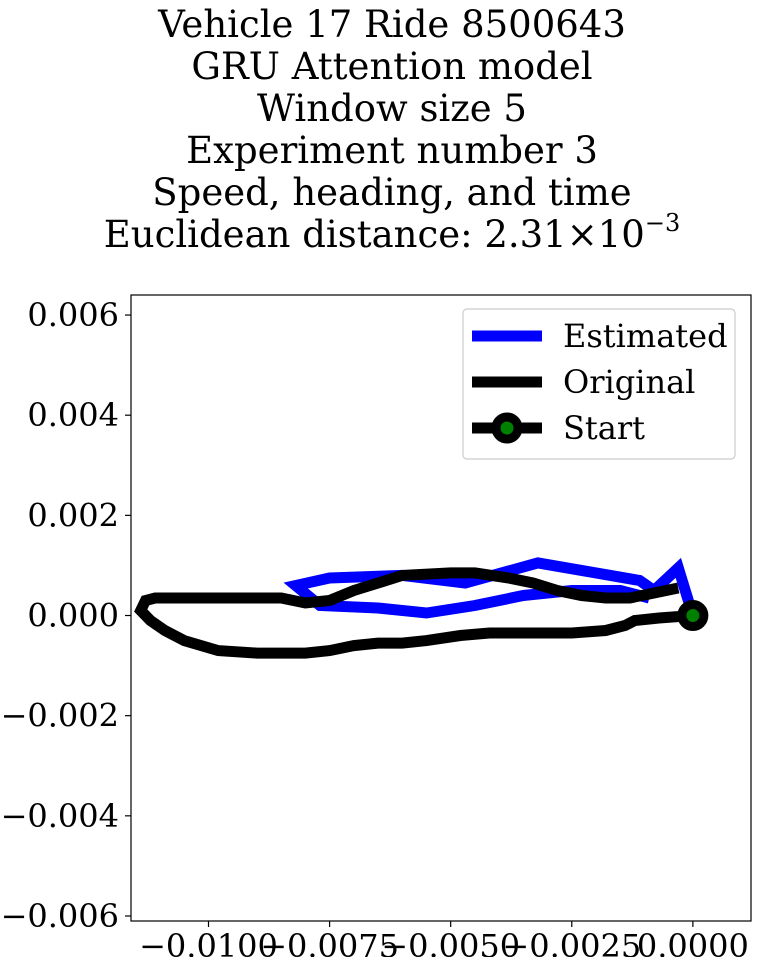 This screenshot has height=957, width=784. I want to click on title-line-distance: Euclidean distance: 2.31×10−3, so click(392, 233).